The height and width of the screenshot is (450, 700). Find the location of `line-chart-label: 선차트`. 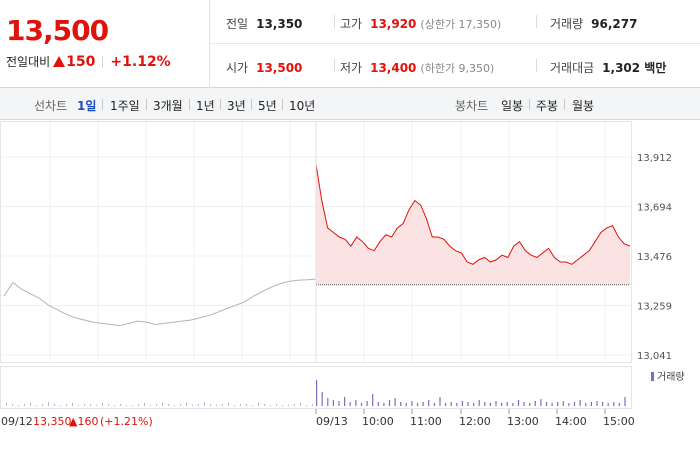

line-chart-label: 선차트 is located at coordinates (51, 106).